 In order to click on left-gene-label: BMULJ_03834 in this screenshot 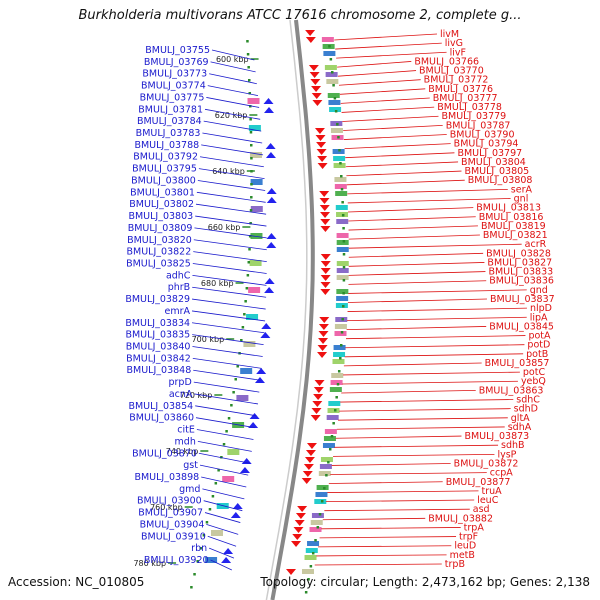, I will do `click(157, 323)`.